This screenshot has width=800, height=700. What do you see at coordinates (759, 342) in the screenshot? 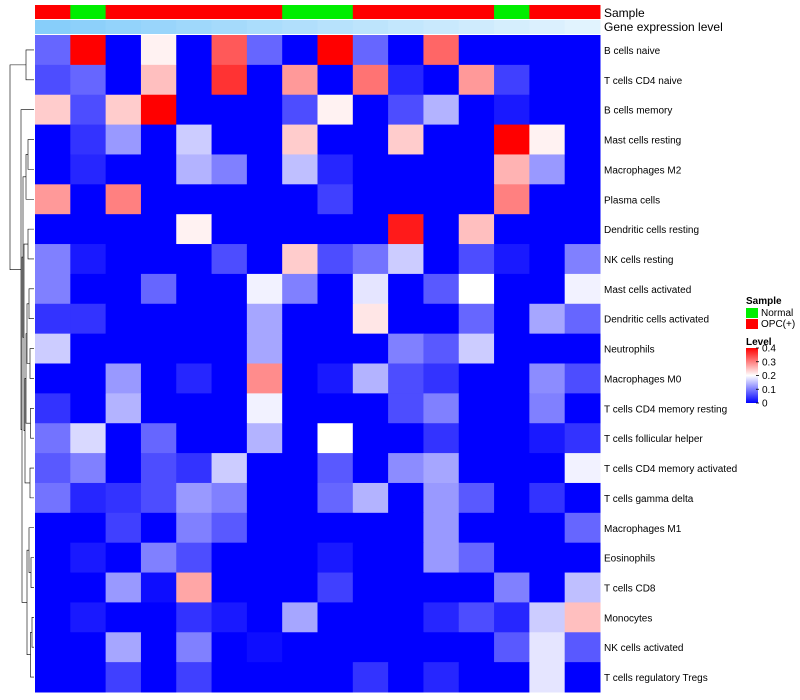
I see `level-legend-title: Level` at bounding box center [759, 342].